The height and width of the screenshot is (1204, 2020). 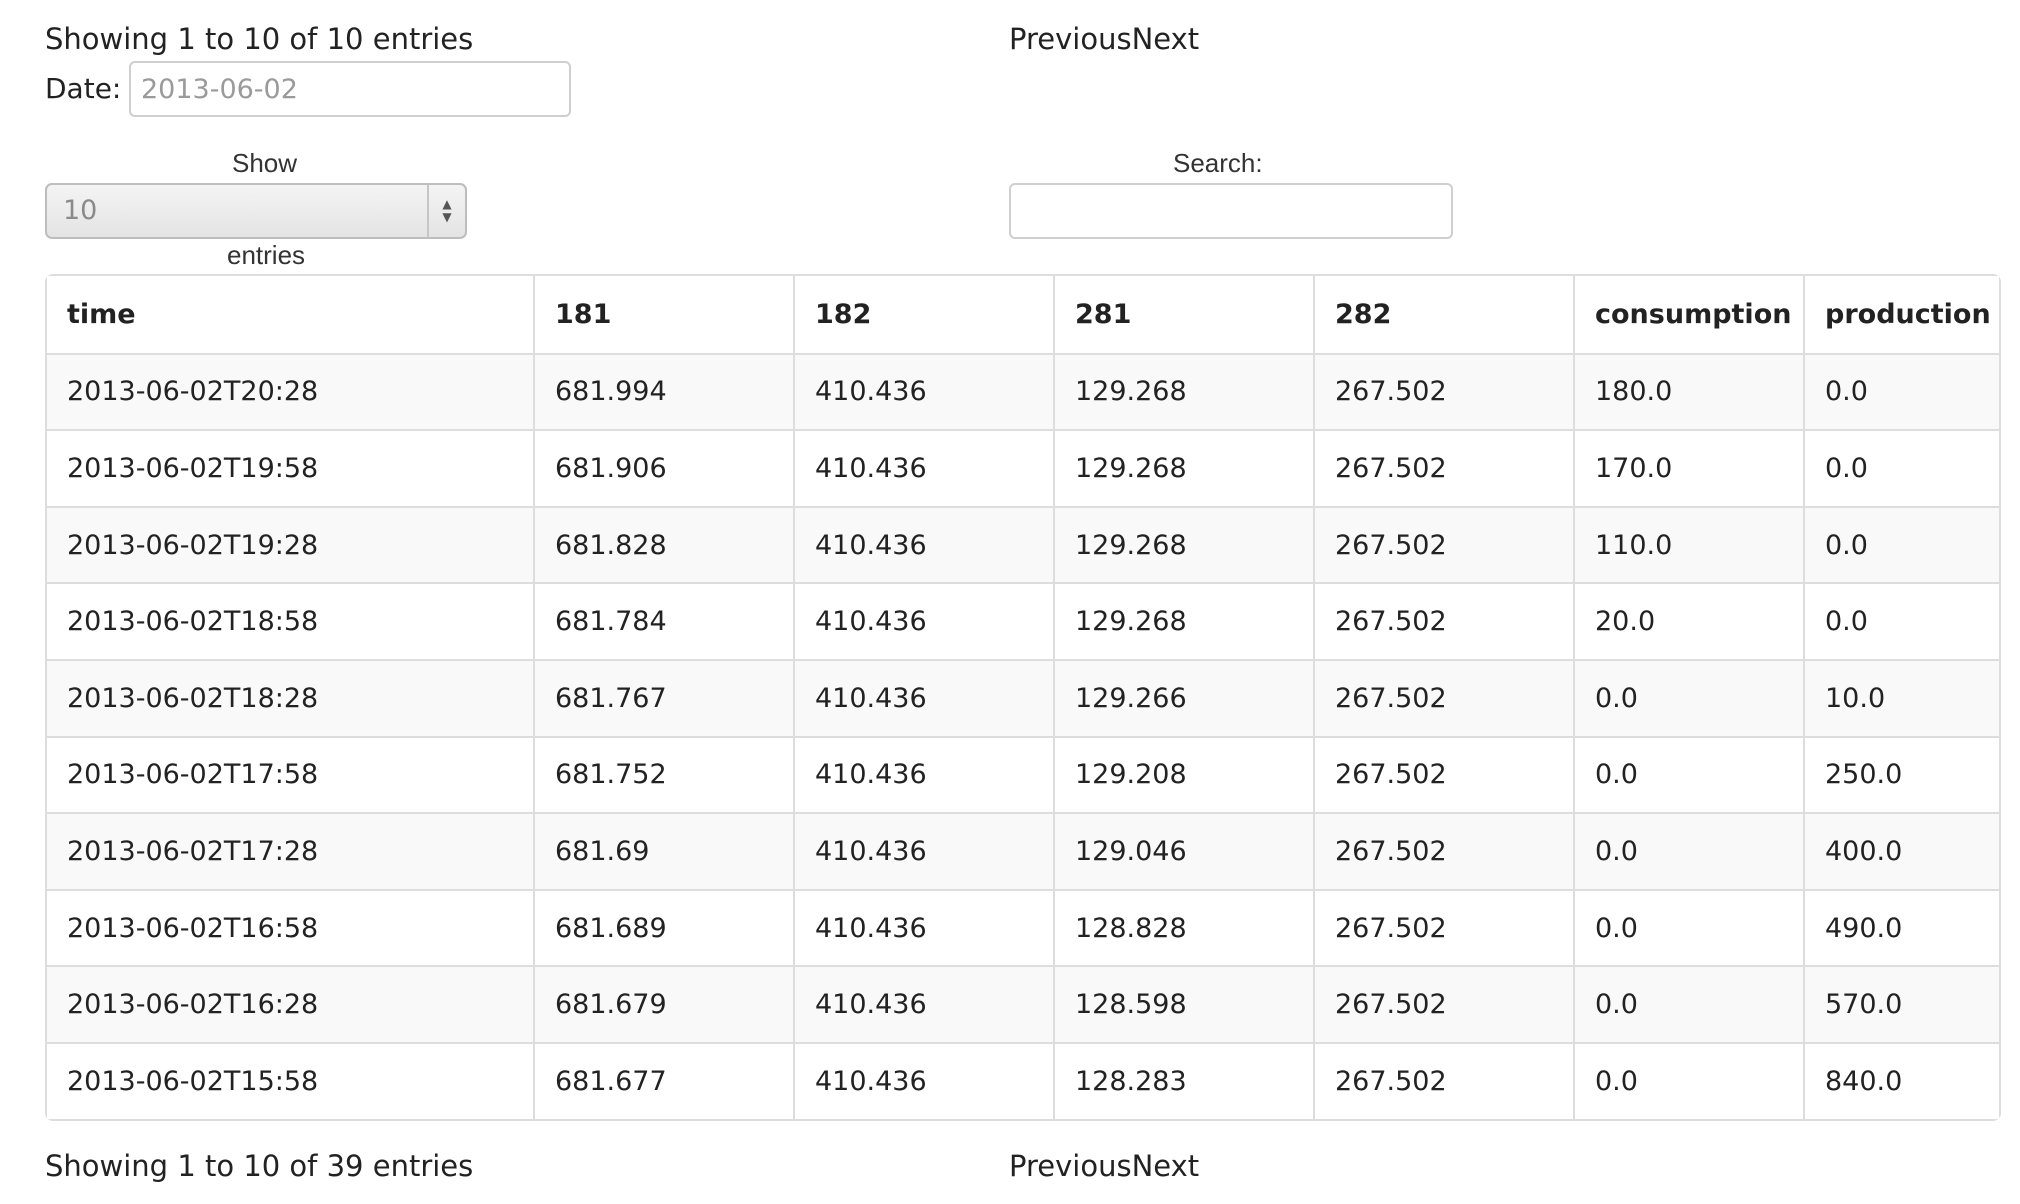 What do you see at coordinates (1688, 544) in the screenshot?
I see `cell-consumption: 110.0` at bounding box center [1688, 544].